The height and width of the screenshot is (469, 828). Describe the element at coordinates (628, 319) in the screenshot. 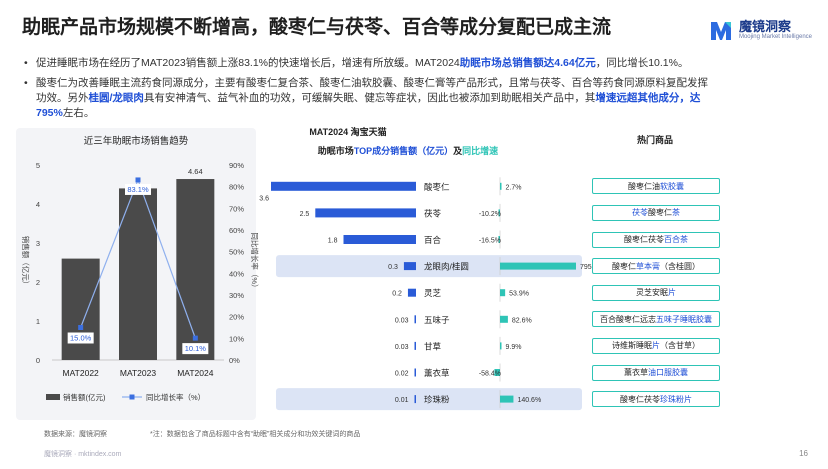

I see `hot-product-text: 百合酸枣仁远志` at that location.